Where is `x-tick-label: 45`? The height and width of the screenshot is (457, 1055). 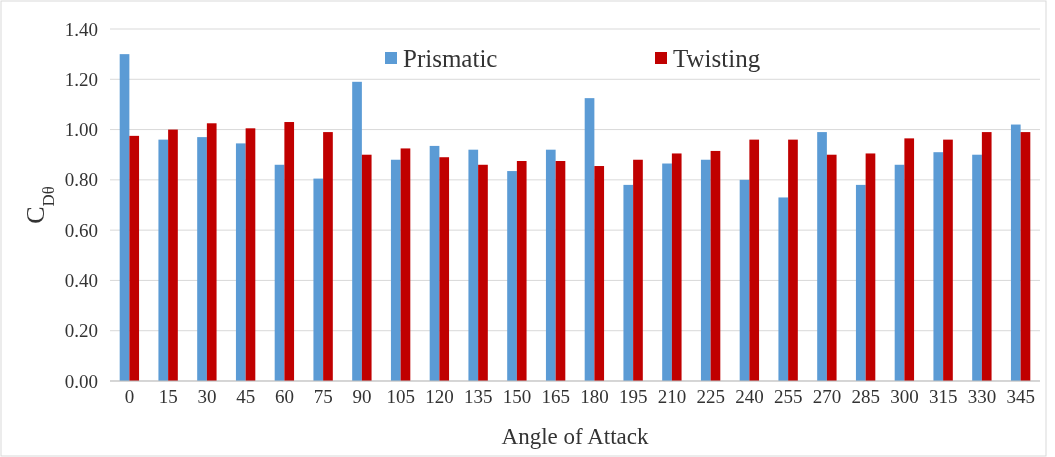 x-tick-label: 45 is located at coordinates (246, 396).